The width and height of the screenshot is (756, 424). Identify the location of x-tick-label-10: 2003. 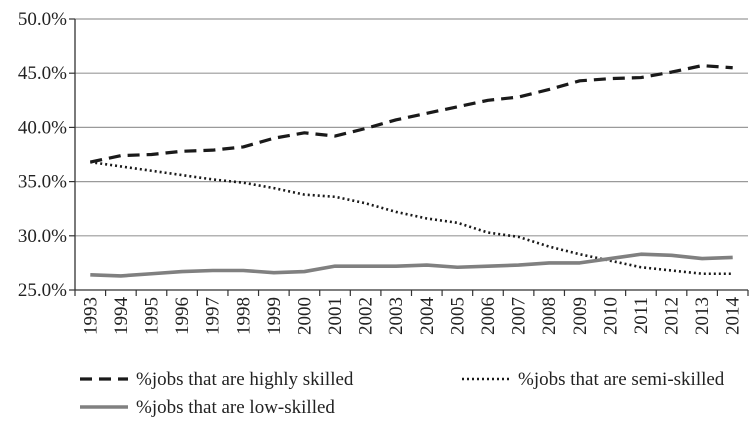
(396, 316).